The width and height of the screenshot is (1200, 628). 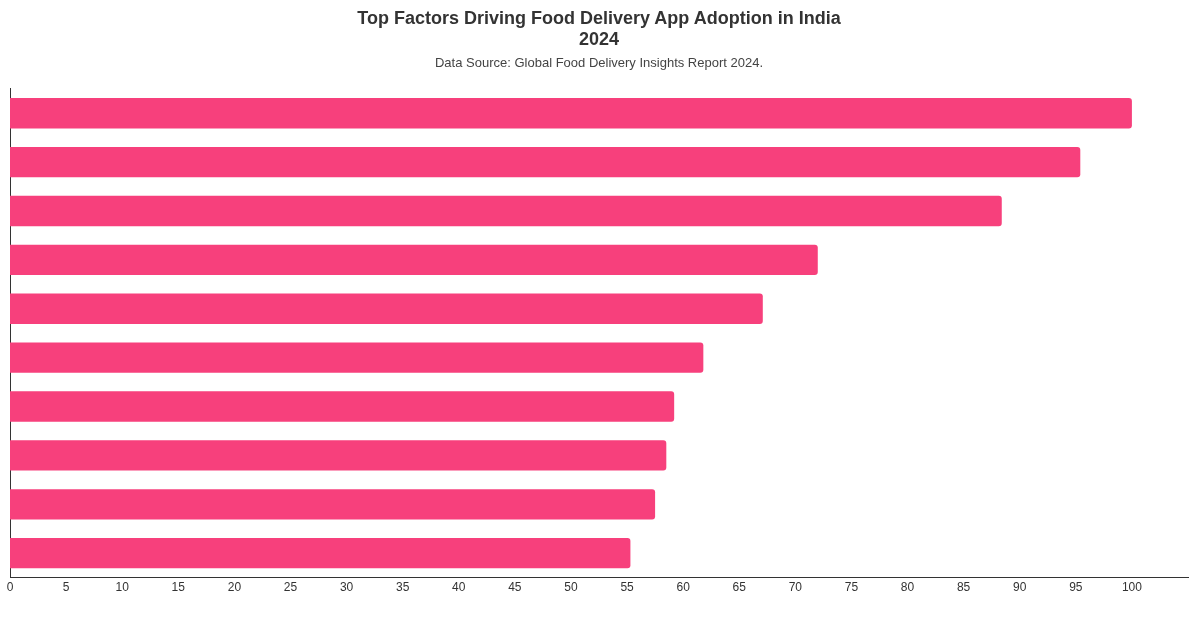 What do you see at coordinates (599, 62) in the screenshot?
I see `chart-subtitle: Data Source: Global Food Delivery Insights Report 2024.` at bounding box center [599, 62].